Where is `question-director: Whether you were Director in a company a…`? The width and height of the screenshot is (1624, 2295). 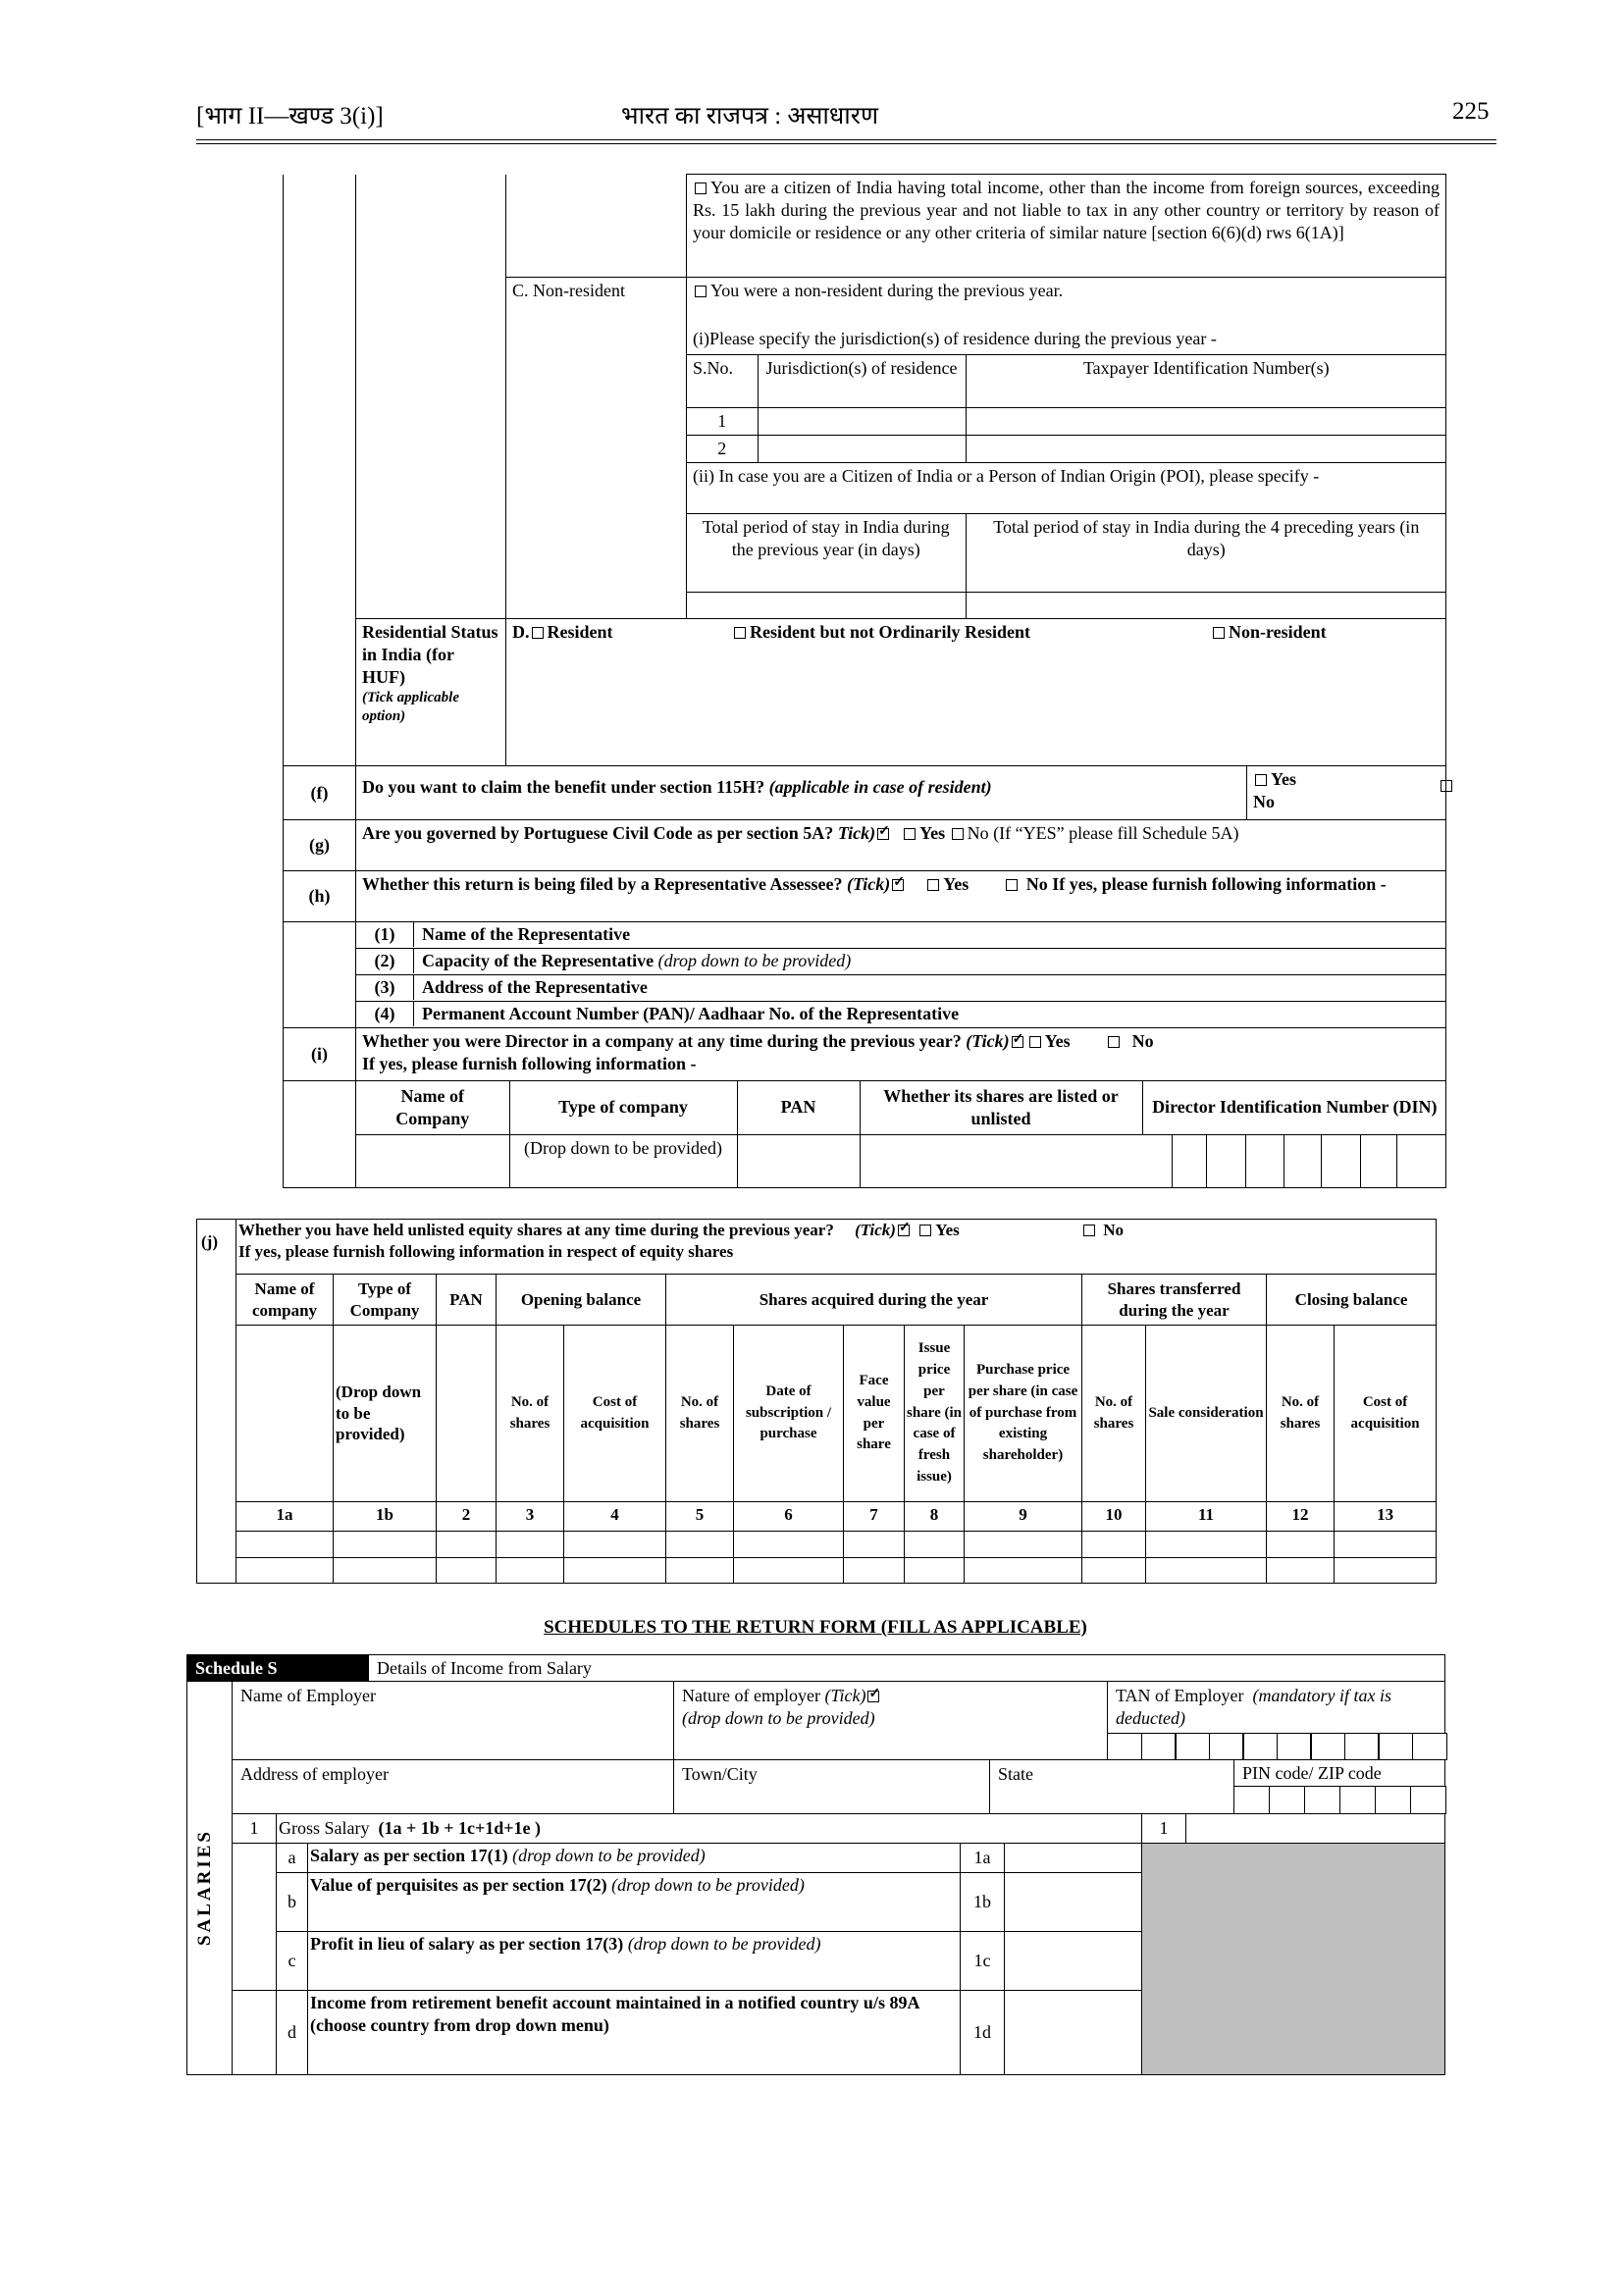
question-director: Whether you were Director in a company a… is located at coordinates (900, 1054).